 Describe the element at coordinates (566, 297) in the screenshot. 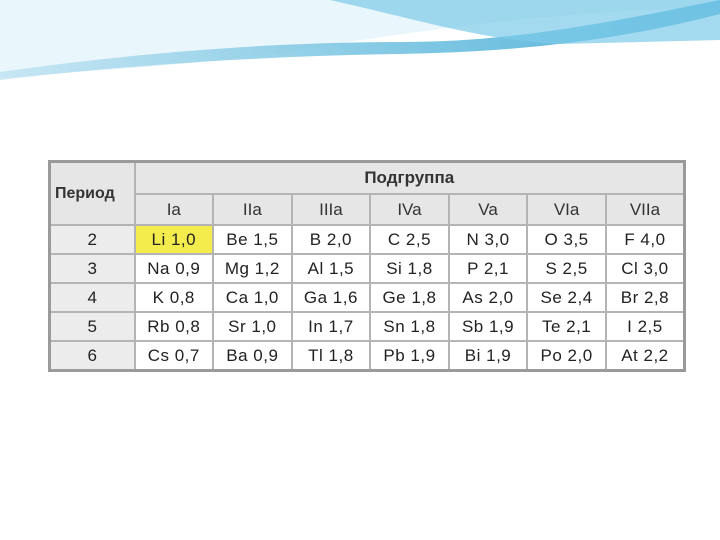

I see `element-cell: Se 2,4` at that location.